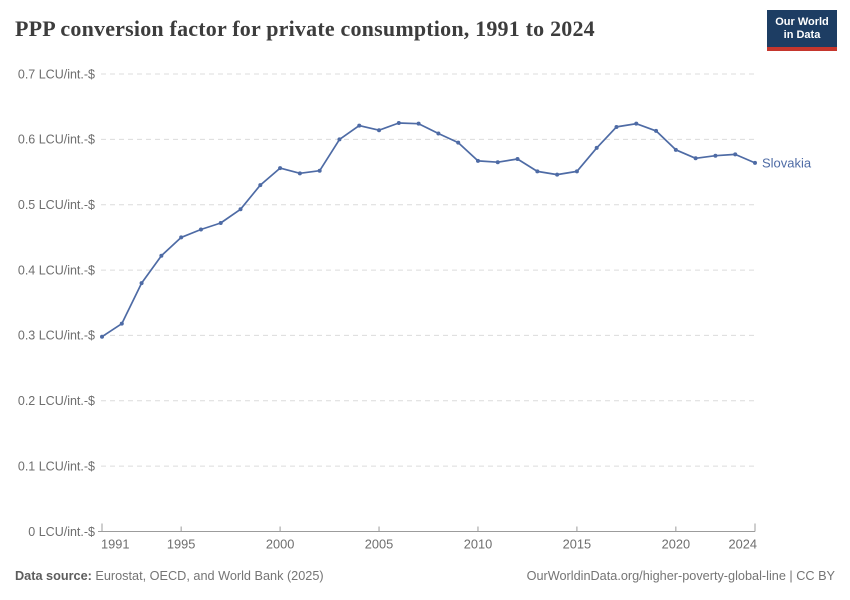  Describe the element at coordinates (56, 270) in the screenshot. I see `y-axis-label: 0.4 LCU/int.-$` at that location.